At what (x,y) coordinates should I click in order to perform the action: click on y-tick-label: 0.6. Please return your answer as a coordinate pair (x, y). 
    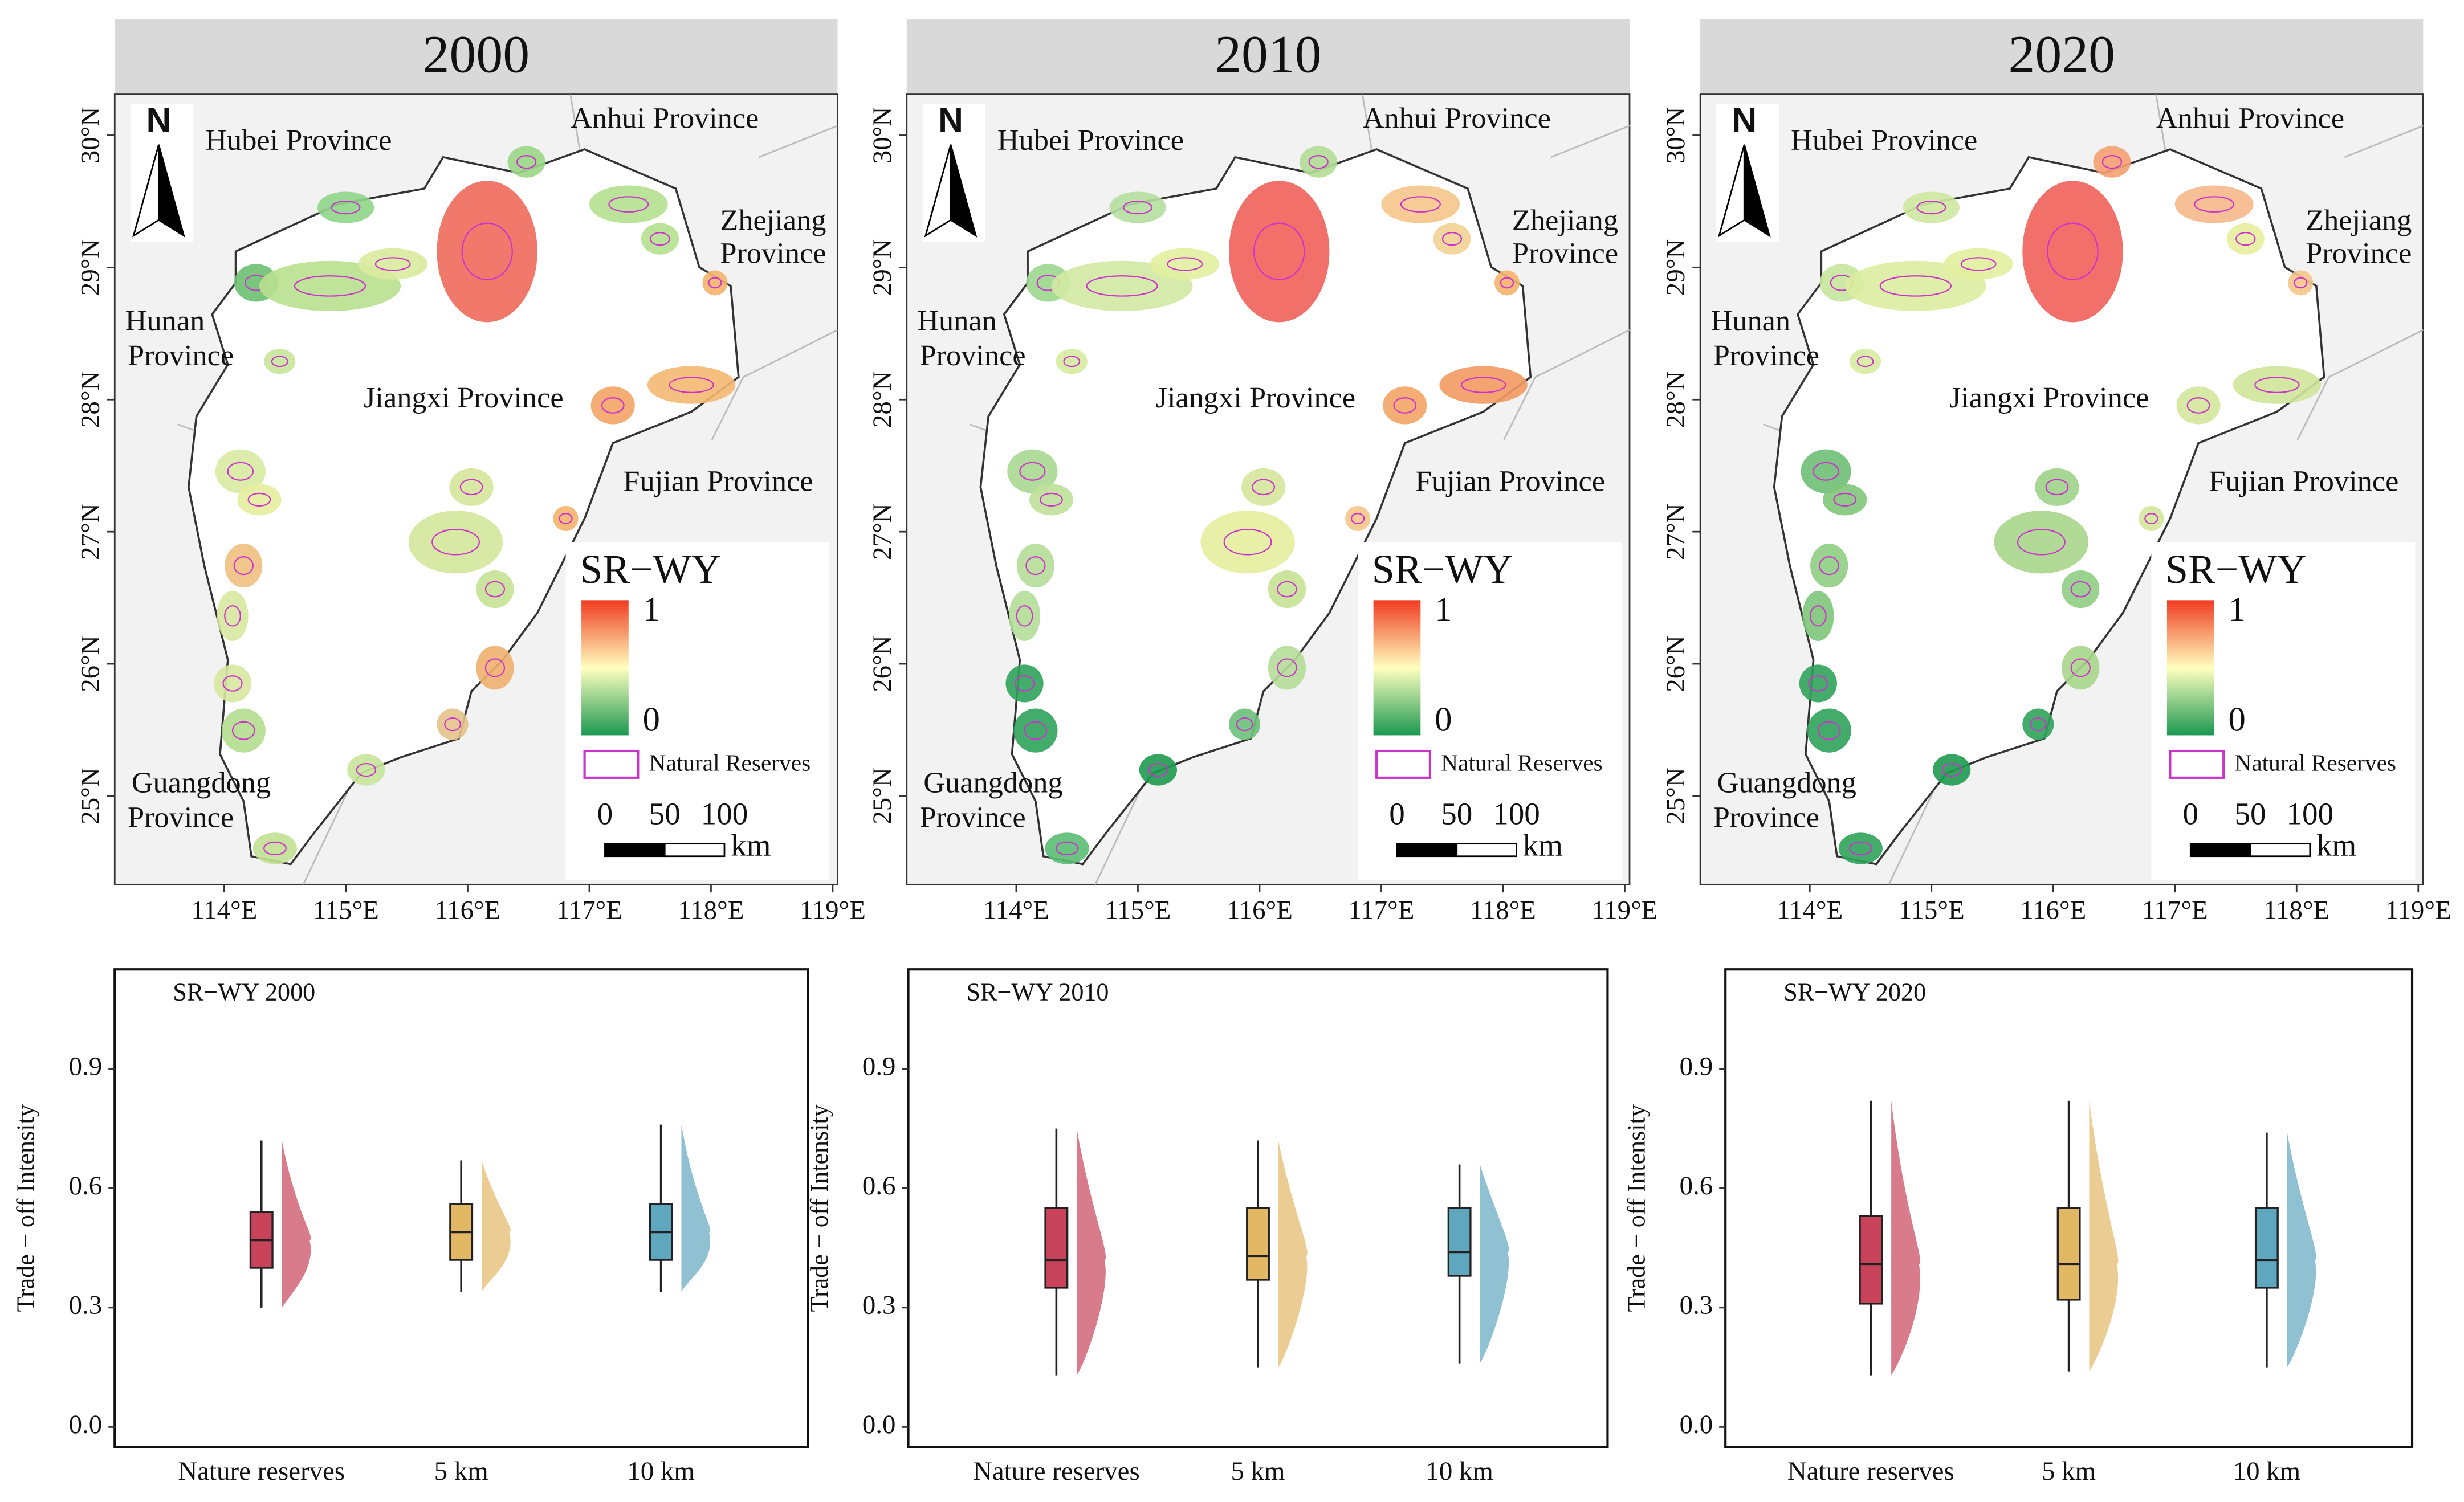
    Looking at the image, I should click on (879, 1186).